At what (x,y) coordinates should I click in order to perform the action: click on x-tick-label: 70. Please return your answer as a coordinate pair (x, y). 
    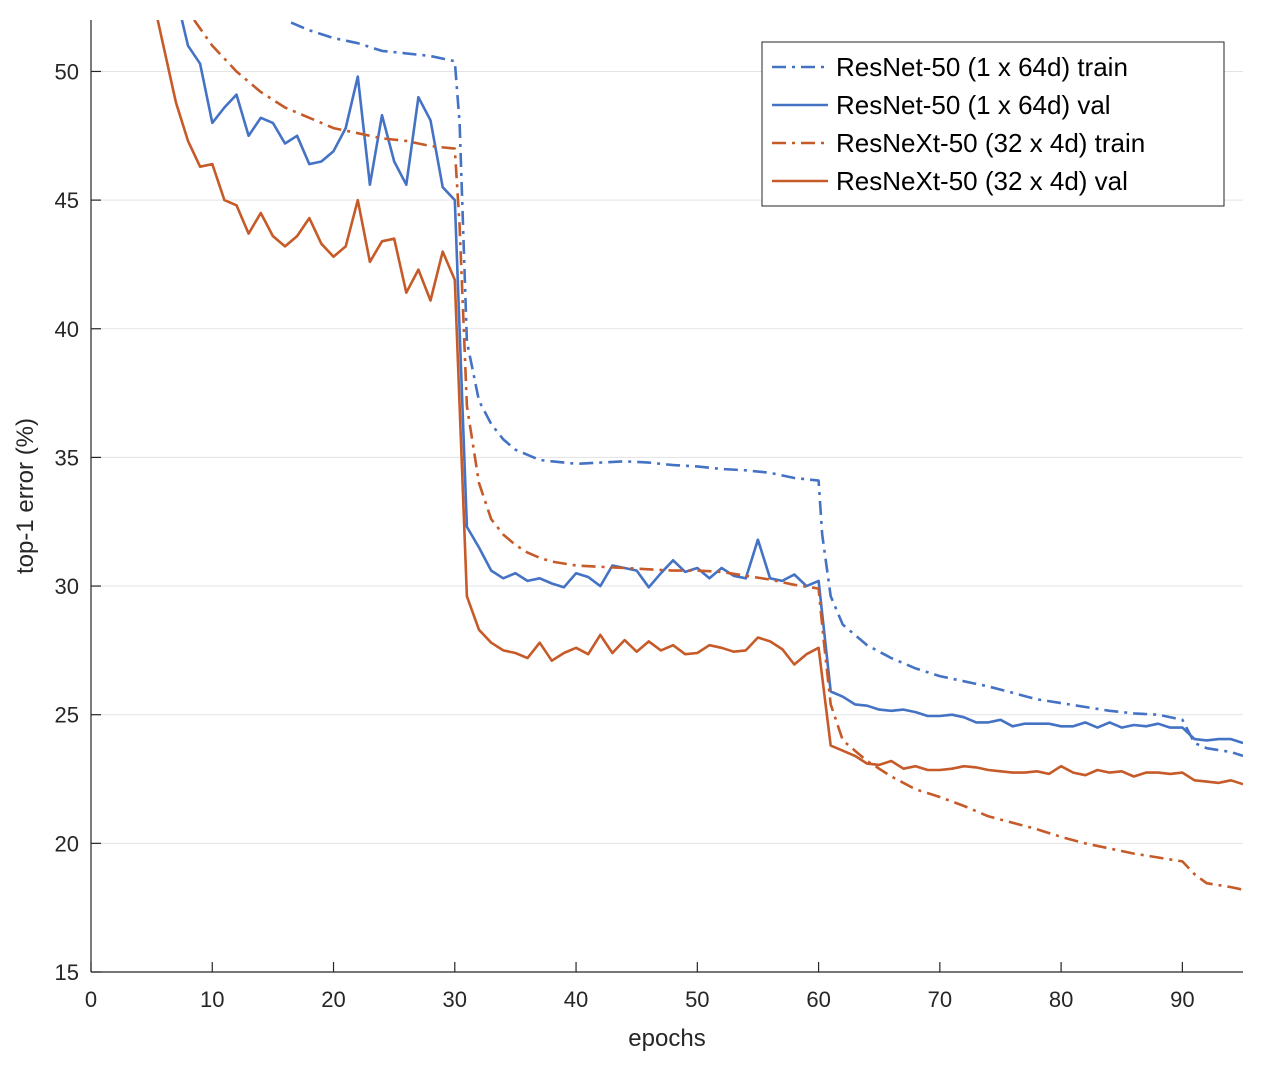
    Looking at the image, I should click on (940, 999).